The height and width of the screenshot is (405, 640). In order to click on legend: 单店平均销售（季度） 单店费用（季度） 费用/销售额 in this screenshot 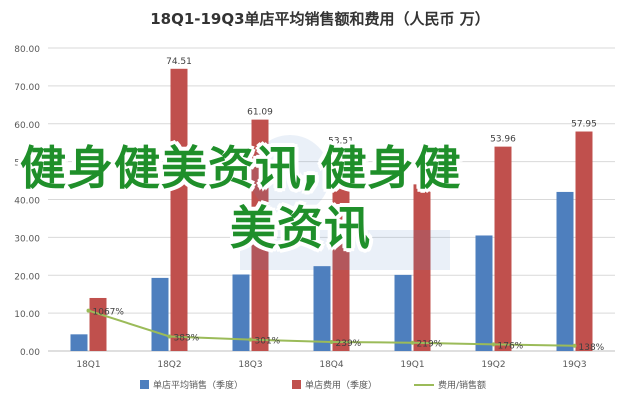, I will do `click(313, 385)`.